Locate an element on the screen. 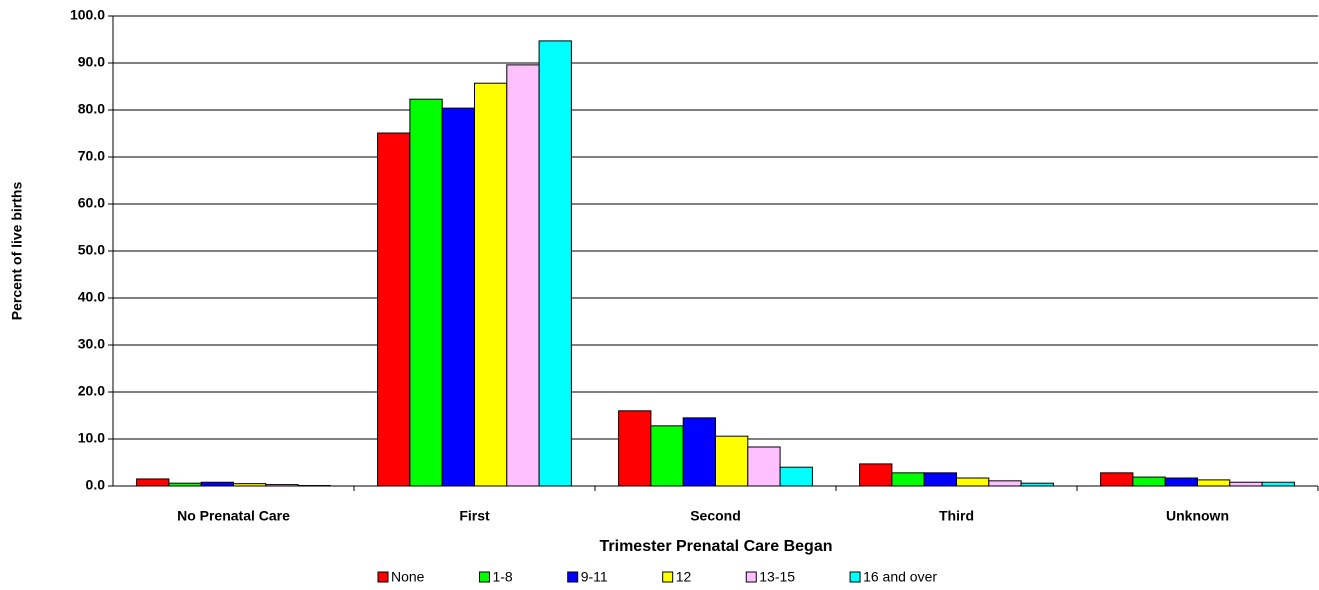 The width and height of the screenshot is (1319, 590). legend-label: 1-8 is located at coordinates (502, 577).